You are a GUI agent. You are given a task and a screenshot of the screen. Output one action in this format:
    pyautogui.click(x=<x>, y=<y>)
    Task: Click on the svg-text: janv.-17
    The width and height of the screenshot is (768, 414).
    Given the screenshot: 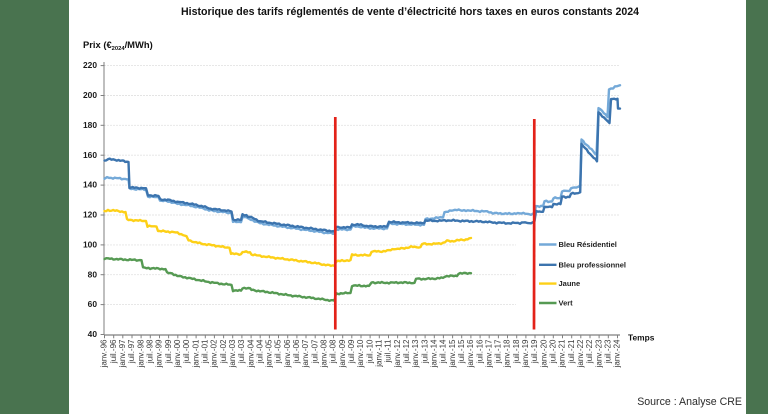 What is the action you would take?
    pyautogui.click(x=488, y=353)
    